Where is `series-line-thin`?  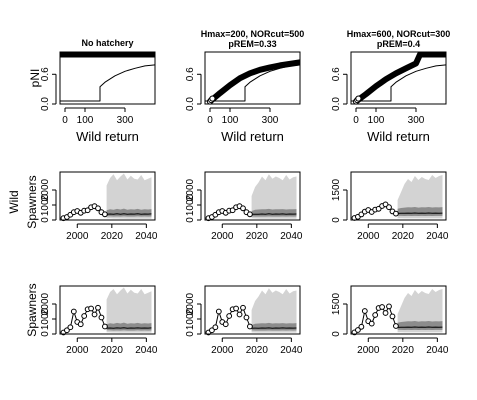
series-line-thin is located at coordinates (107, 83).